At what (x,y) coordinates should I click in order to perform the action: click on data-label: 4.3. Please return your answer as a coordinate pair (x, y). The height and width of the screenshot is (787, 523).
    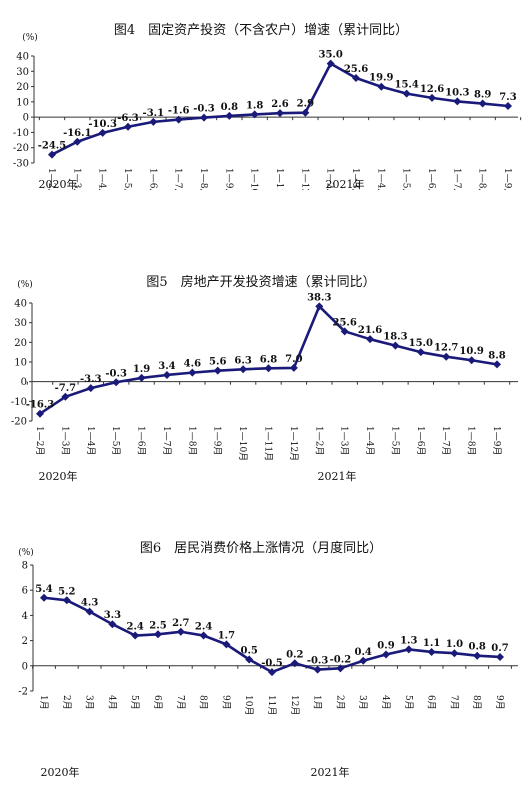
    Looking at the image, I should click on (89, 603).